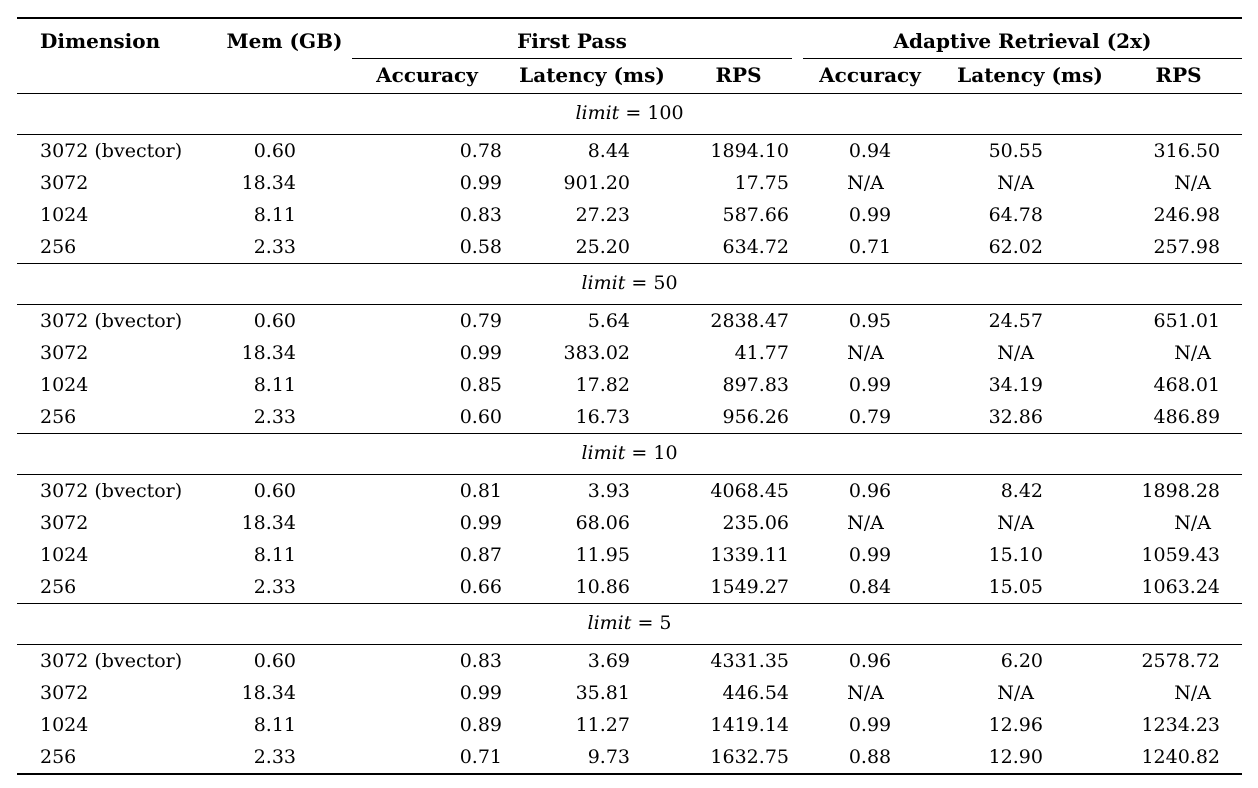  Describe the element at coordinates (1179, 76) in the screenshot. I see `col-header-rps-adaptive: RPS` at that location.